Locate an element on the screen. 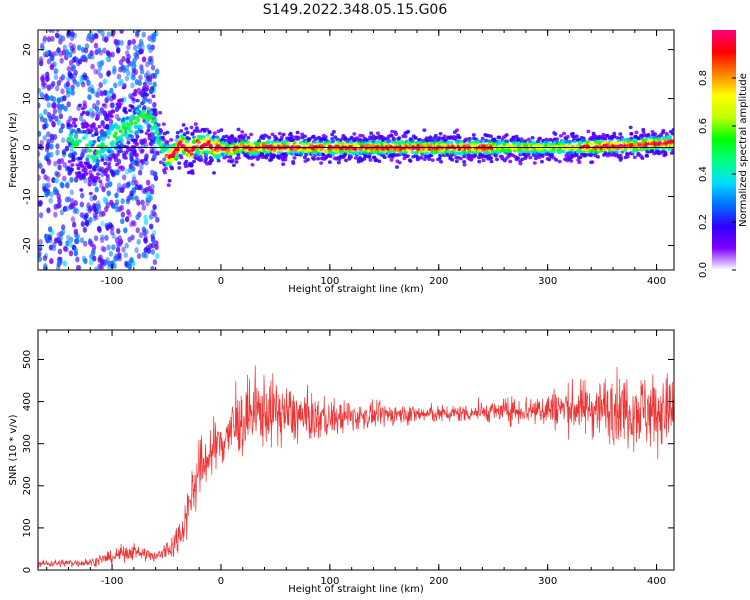  y-tick-label: 300 is located at coordinates (27, 443).